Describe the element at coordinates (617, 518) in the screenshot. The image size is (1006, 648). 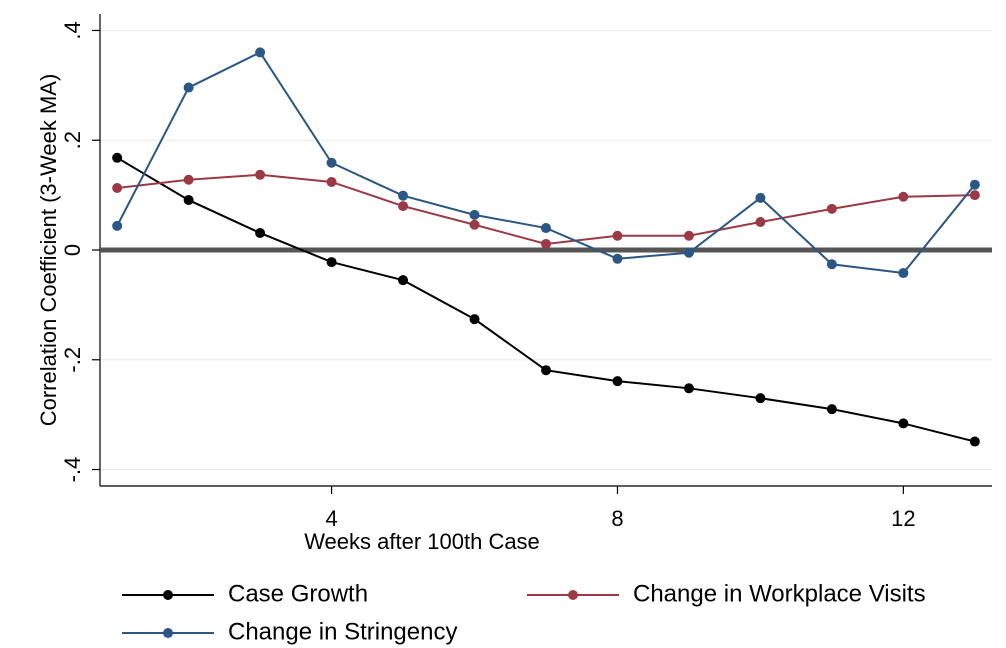
I see `x-tick-label: 8` at that location.